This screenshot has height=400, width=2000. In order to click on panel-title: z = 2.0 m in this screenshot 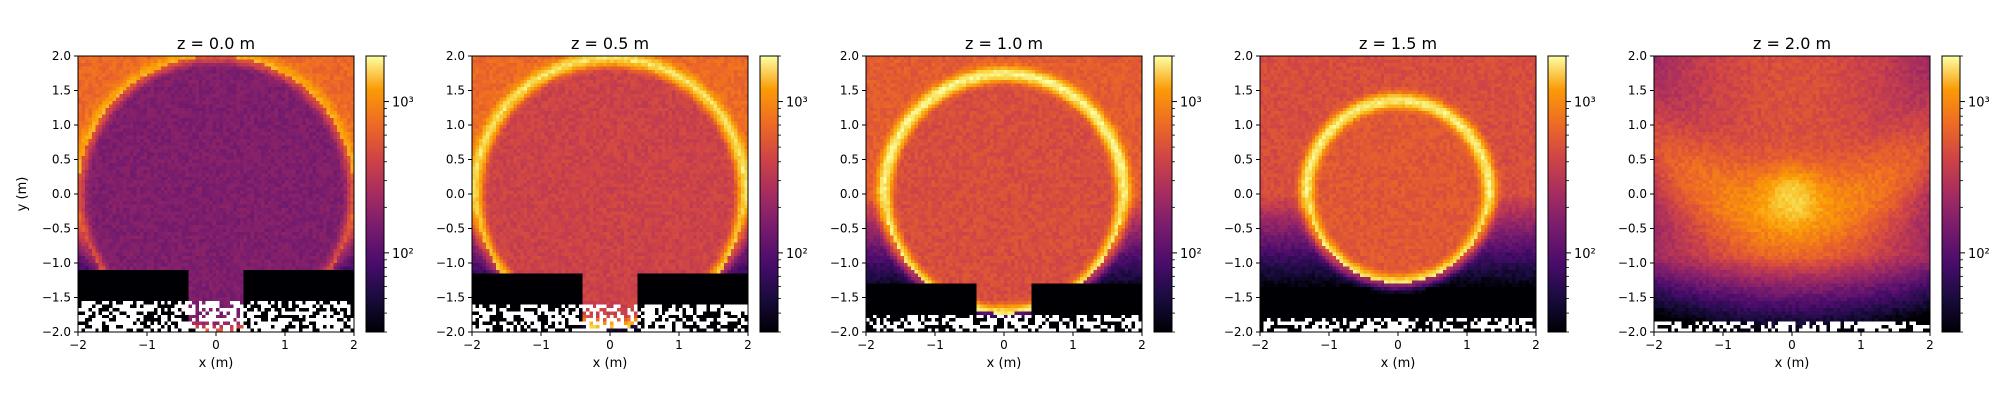, I will do `click(1792, 43)`.